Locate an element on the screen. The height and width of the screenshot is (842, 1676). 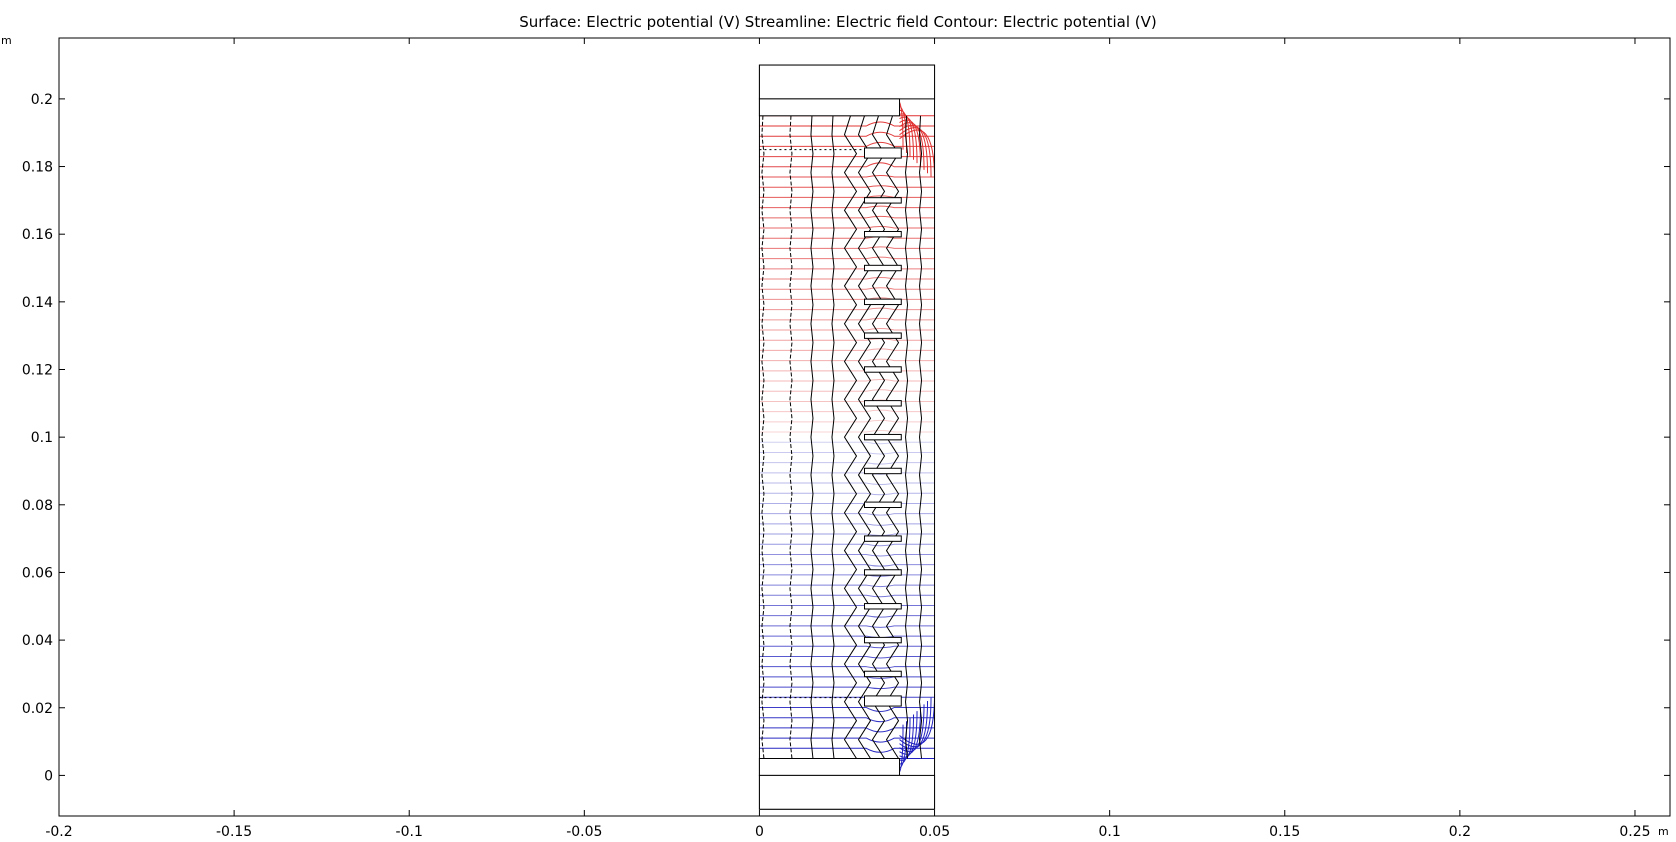
y-unit-label: m is located at coordinates (6, 40).